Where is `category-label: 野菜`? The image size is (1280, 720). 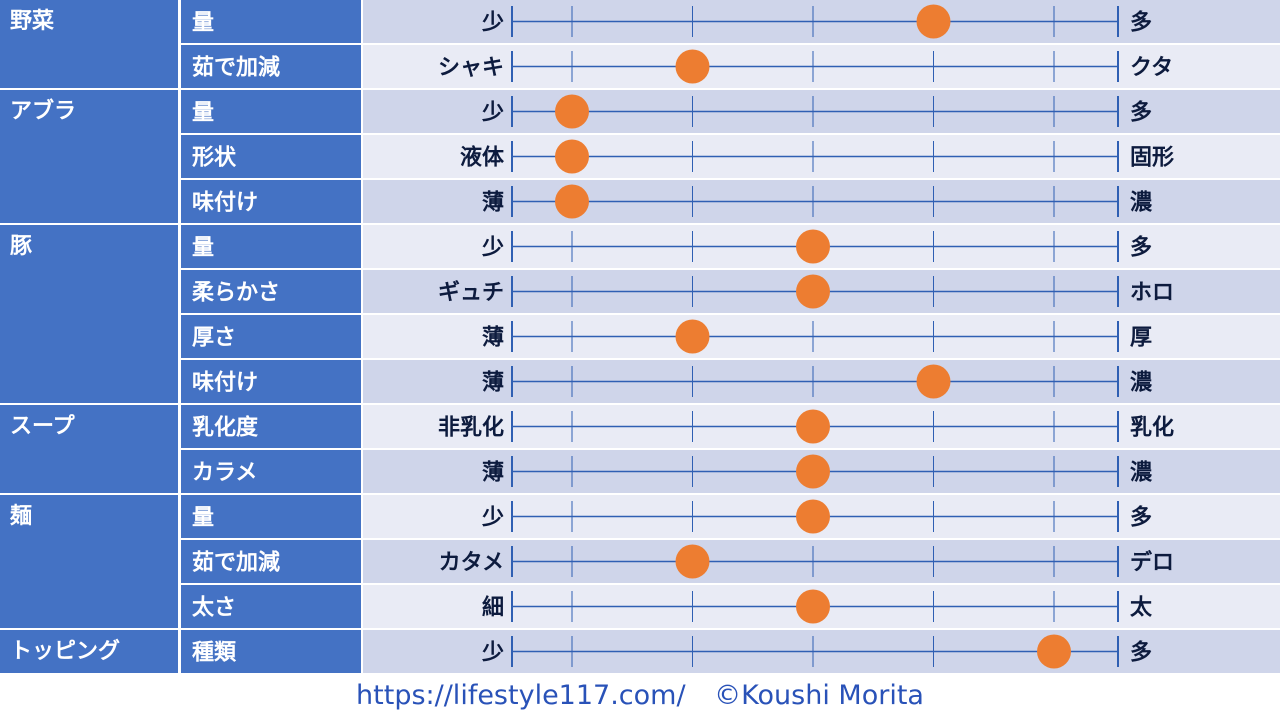
category-label: 野菜 is located at coordinates (32, 21).